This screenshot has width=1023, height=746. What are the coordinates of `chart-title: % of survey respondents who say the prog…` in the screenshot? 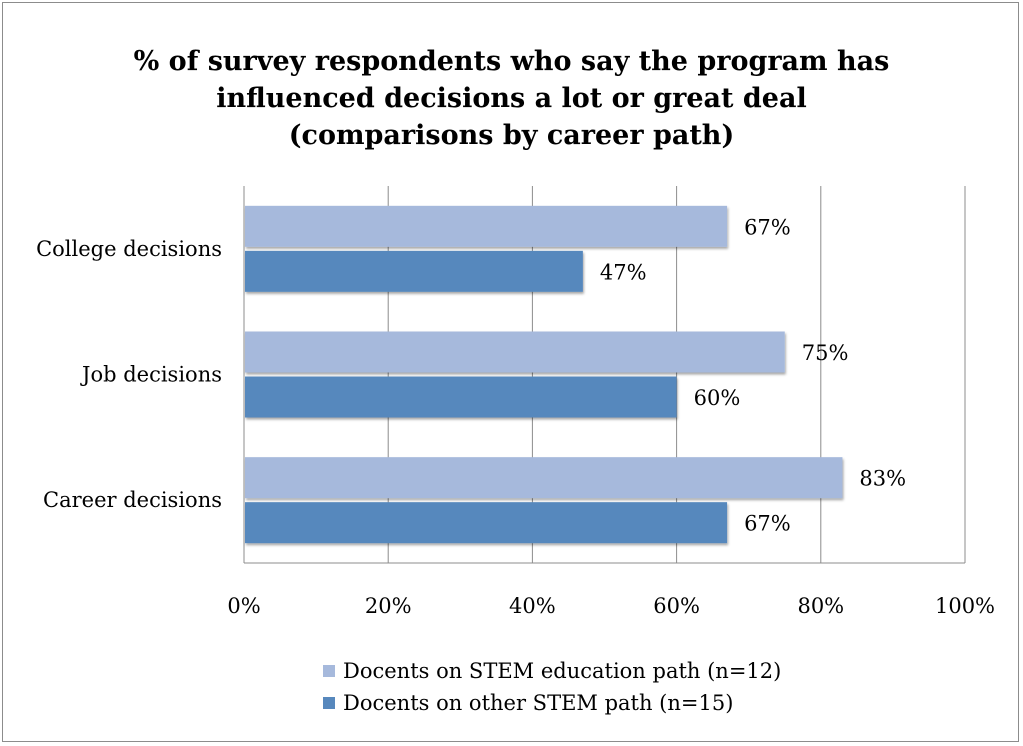 It's located at (511, 98).